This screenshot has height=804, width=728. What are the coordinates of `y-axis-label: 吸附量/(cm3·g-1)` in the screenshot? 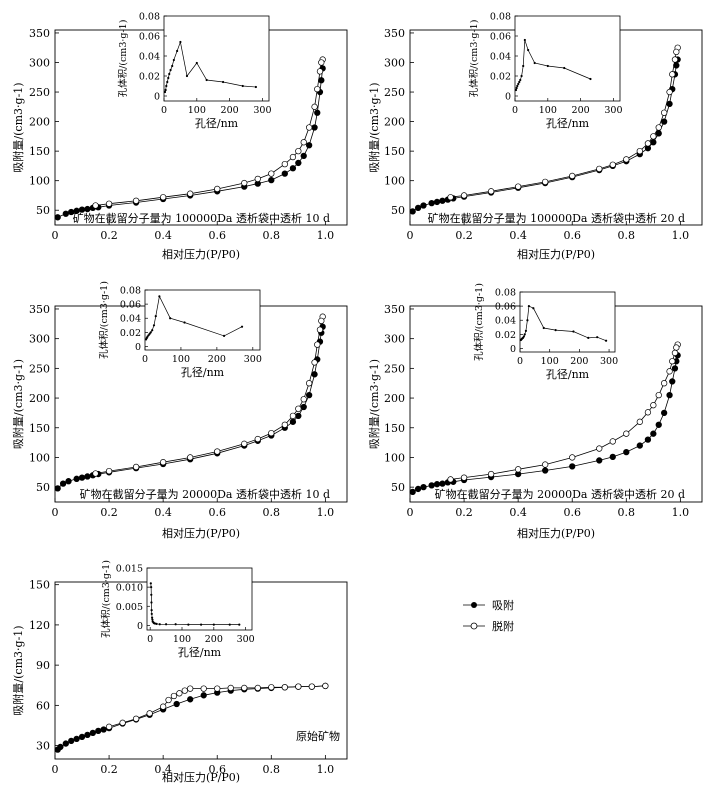 It's located at (18, 127).